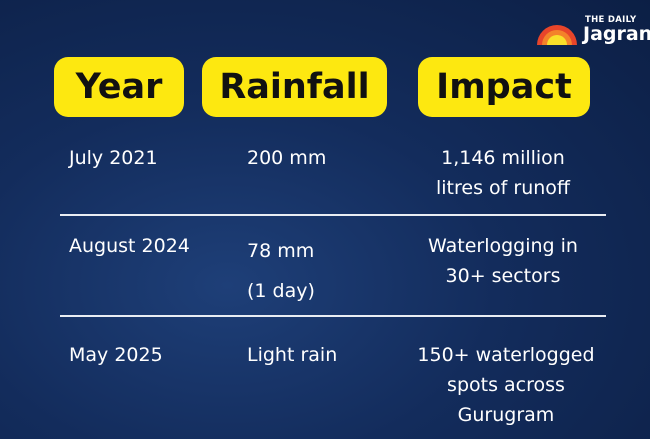 This screenshot has width=650, height=439. I want to click on header-impact: Impact, so click(504, 87).